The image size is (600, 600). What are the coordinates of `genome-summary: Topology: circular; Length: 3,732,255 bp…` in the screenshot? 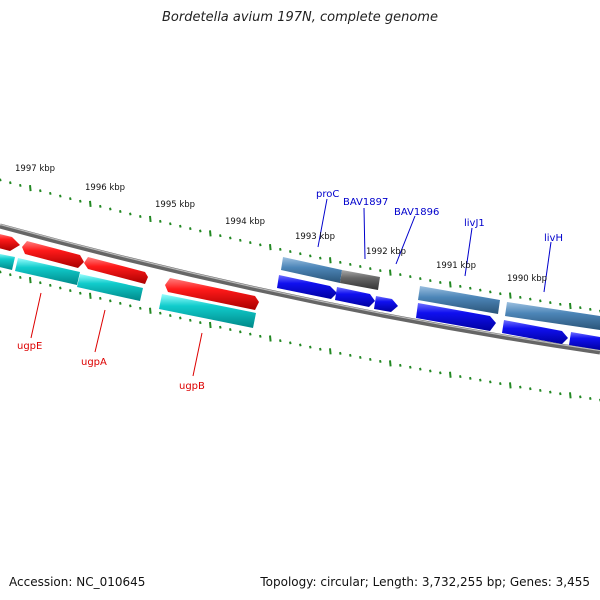 It's located at (425, 582).